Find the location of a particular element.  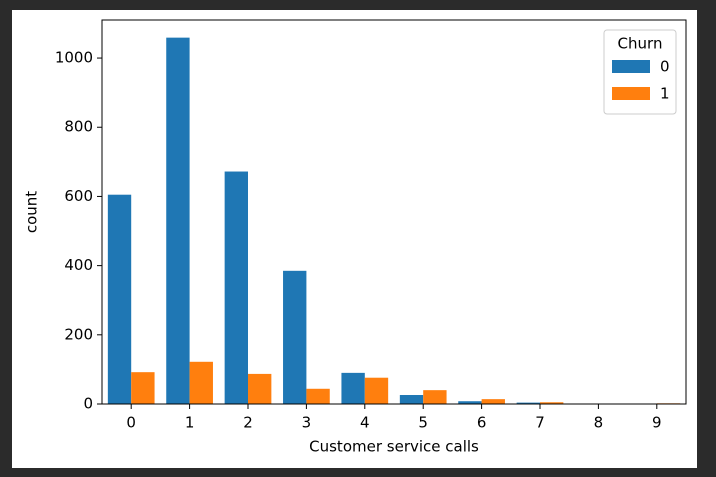

x-tick-label: 8 is located at coordinates (599, 423).